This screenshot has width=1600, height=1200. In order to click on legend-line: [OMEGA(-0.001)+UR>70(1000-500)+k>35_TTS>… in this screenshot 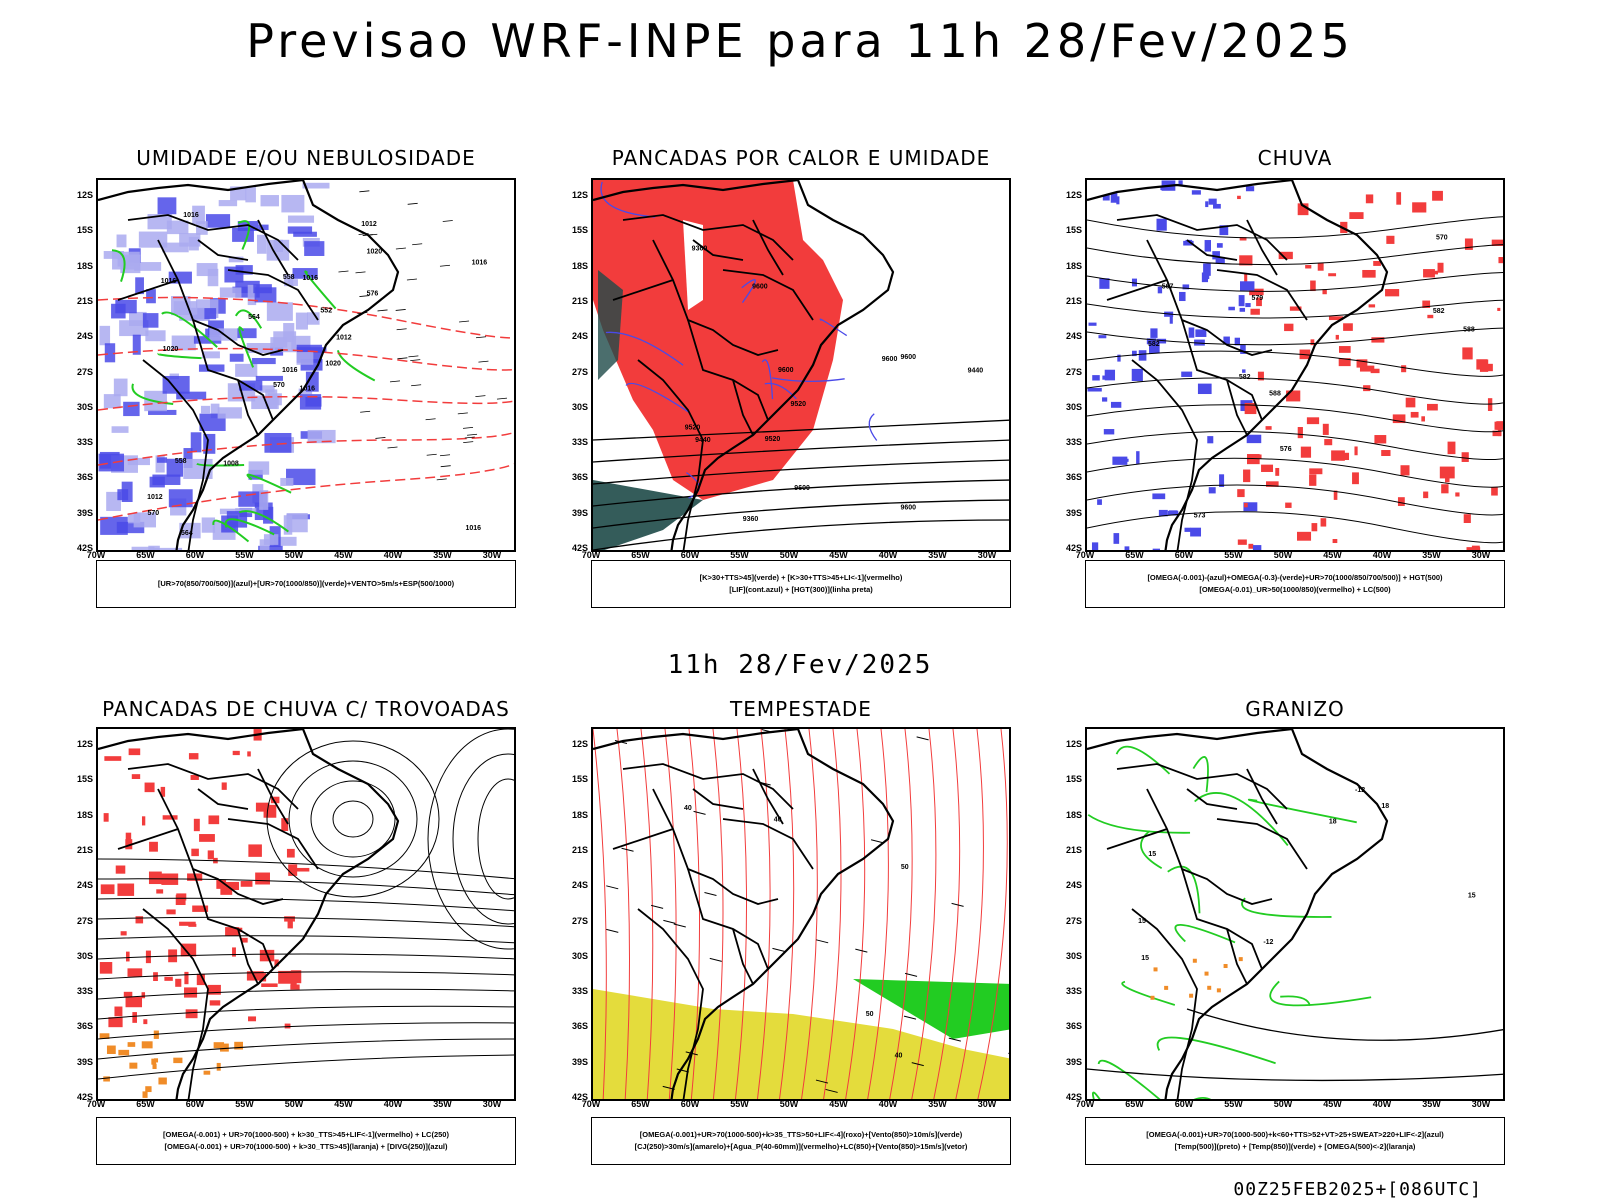, I will do `click(801, 1134)`.